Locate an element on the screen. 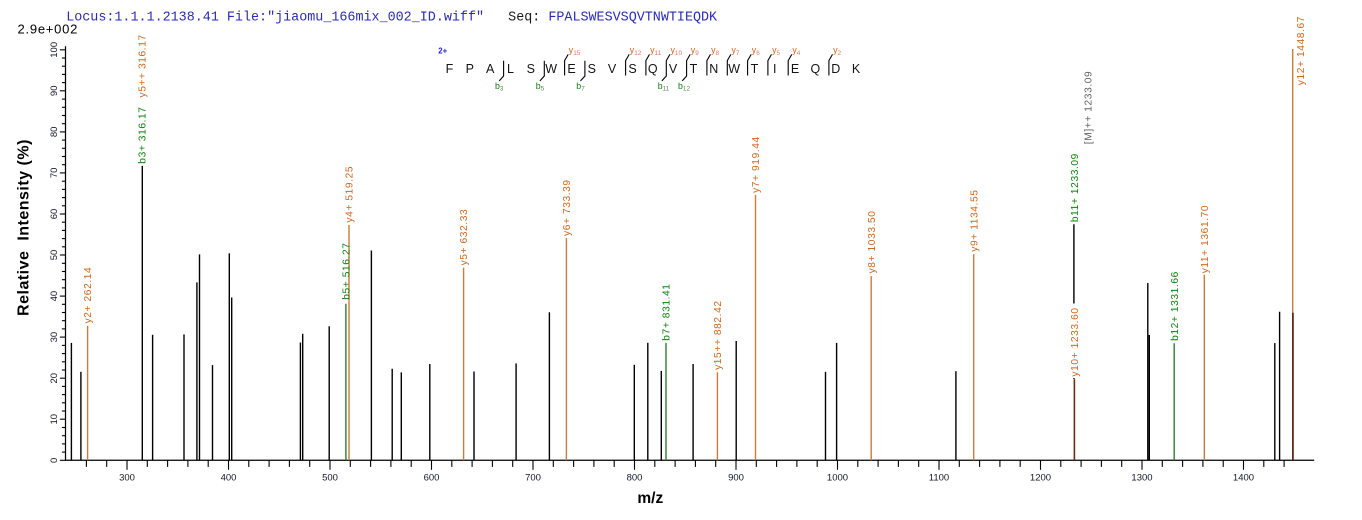 The width and height of the screenshot is (1362, 520). svg-text: y11 is located at coordinates (655, 51).